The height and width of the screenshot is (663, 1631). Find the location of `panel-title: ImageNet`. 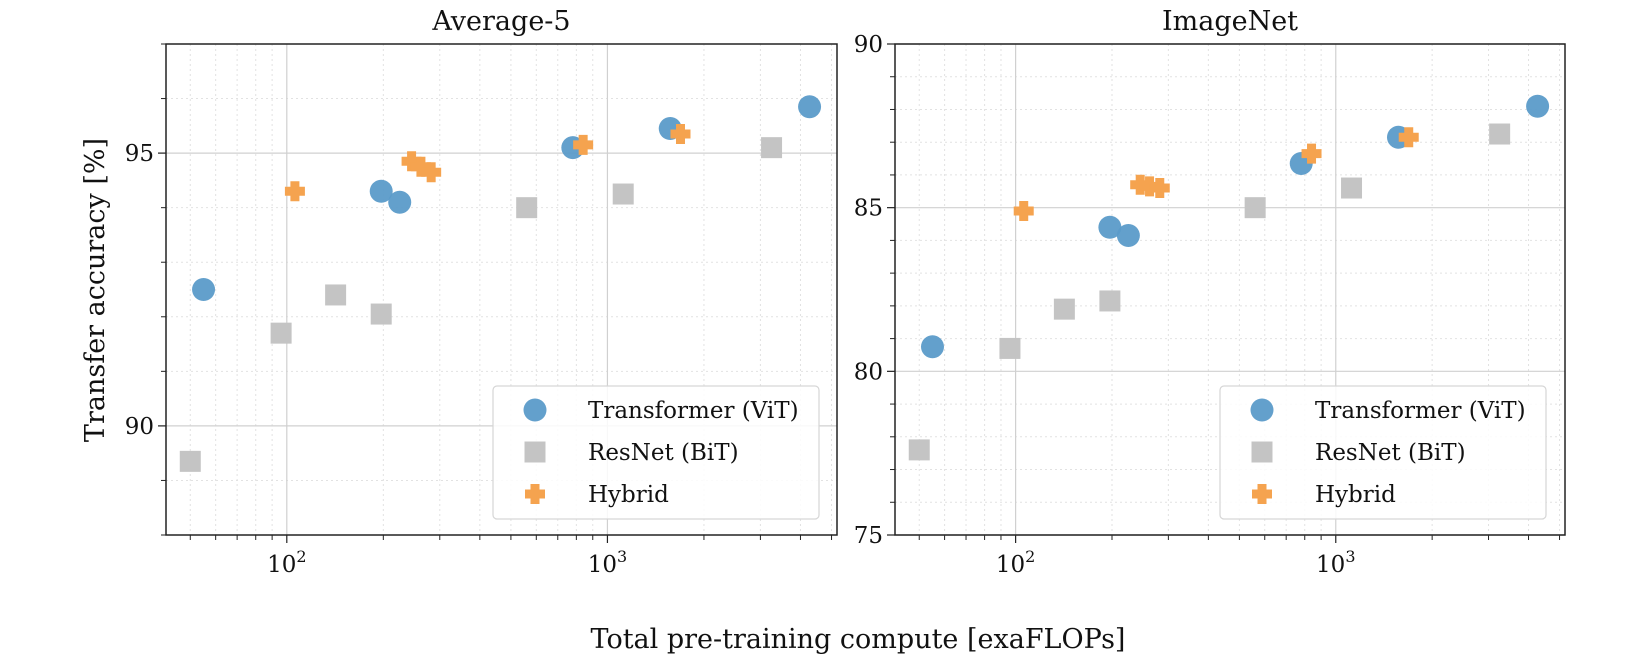

panel-title: ImageNet is located at coordinates (1230, 21).